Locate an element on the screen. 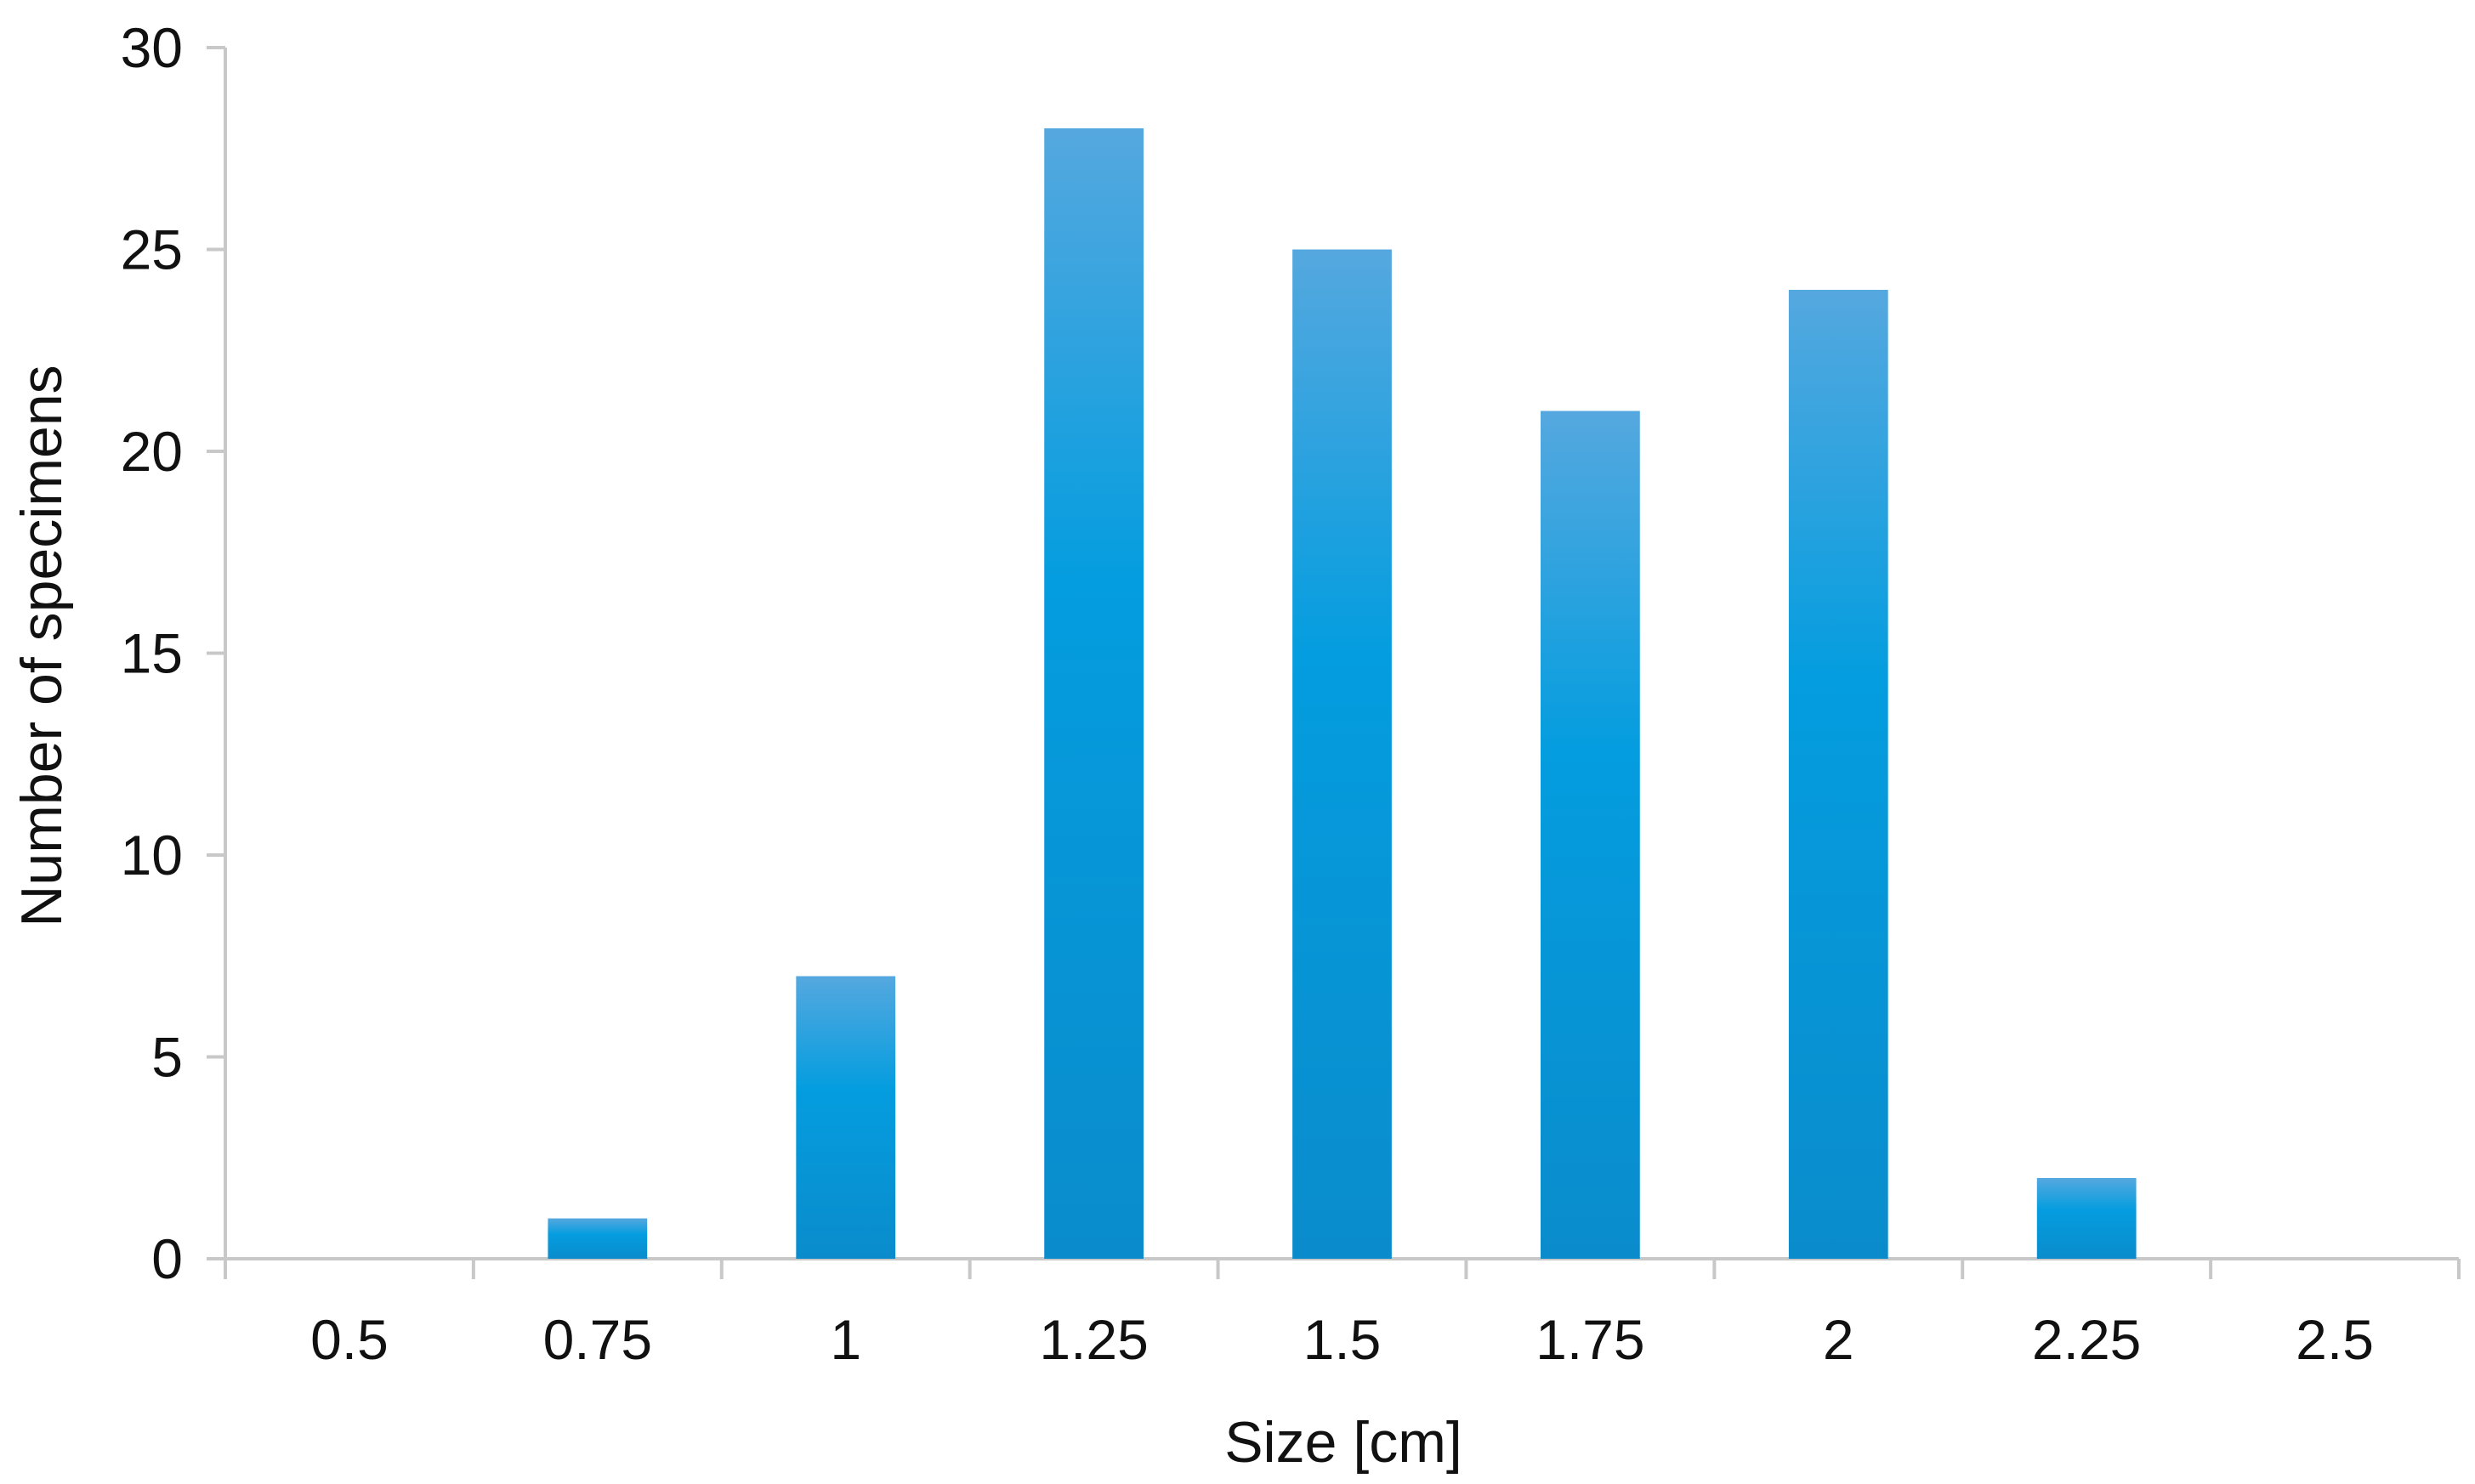 Image resolution: width=2475 pixels, height=1484 pixels. x-tick-label: 1.5 is located at coordinates (1342, 1339).